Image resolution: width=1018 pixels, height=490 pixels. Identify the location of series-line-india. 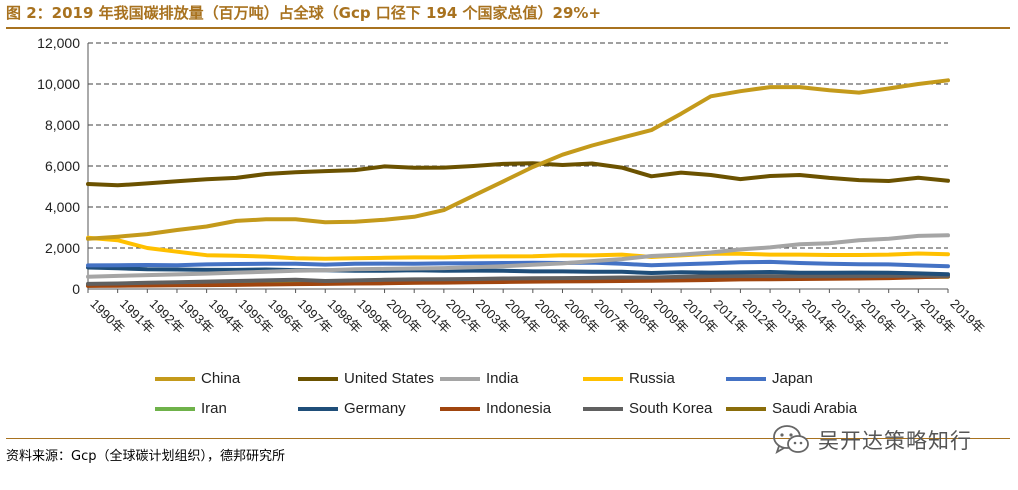
(518, 256).